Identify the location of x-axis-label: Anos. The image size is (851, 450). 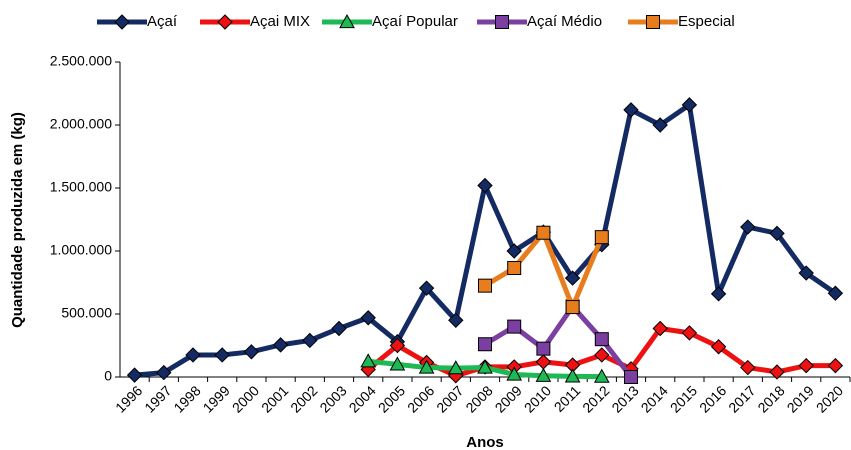
(485, 442).